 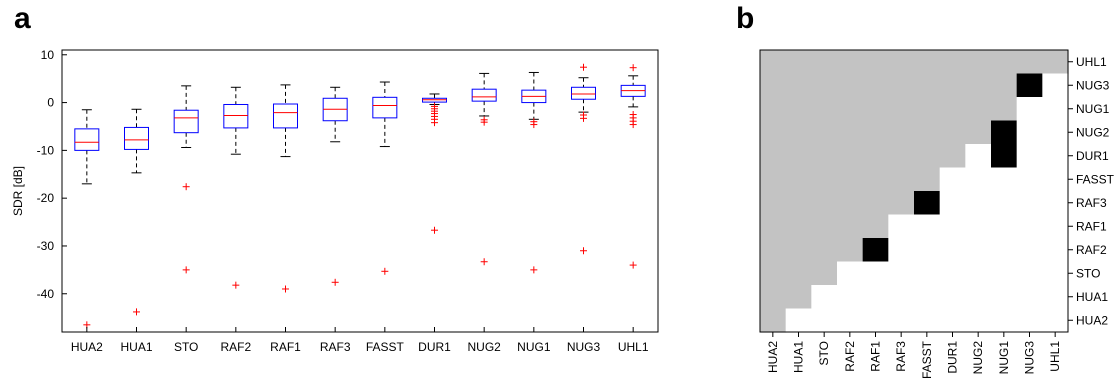 I want to click on y-tick-label-FASST: FASST, so click(x=1095, y=179).